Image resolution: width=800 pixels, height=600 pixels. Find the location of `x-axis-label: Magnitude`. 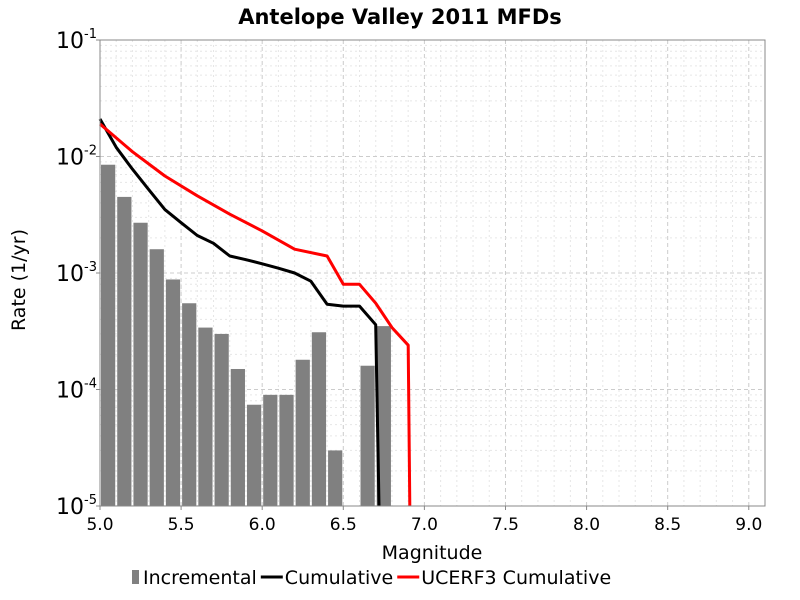

x-axis-label: Magnitude is located at coordinates (432, 553).